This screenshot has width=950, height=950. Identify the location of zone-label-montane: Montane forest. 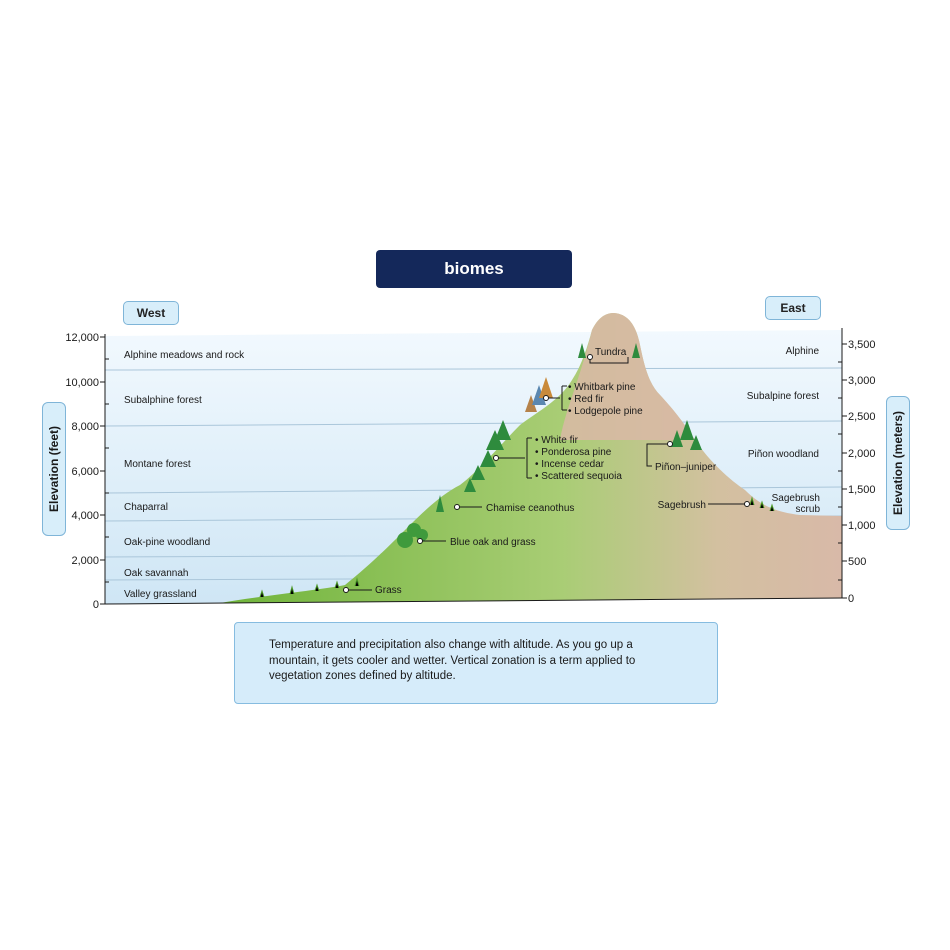
(157, 464).